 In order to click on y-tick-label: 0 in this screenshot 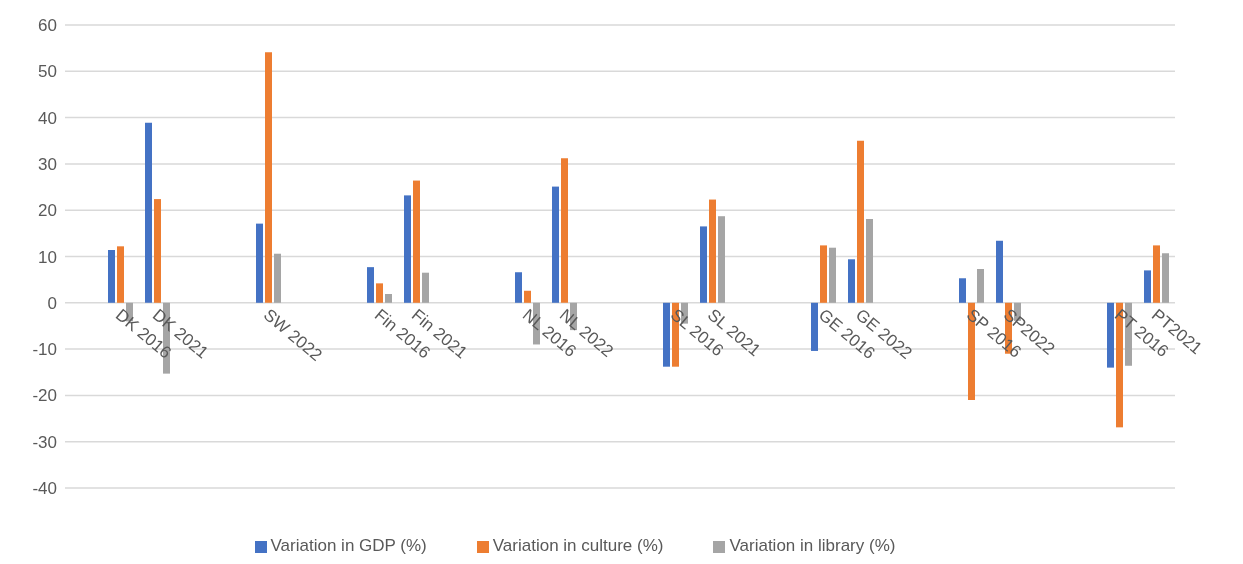, I will do `click(52, 303)`.